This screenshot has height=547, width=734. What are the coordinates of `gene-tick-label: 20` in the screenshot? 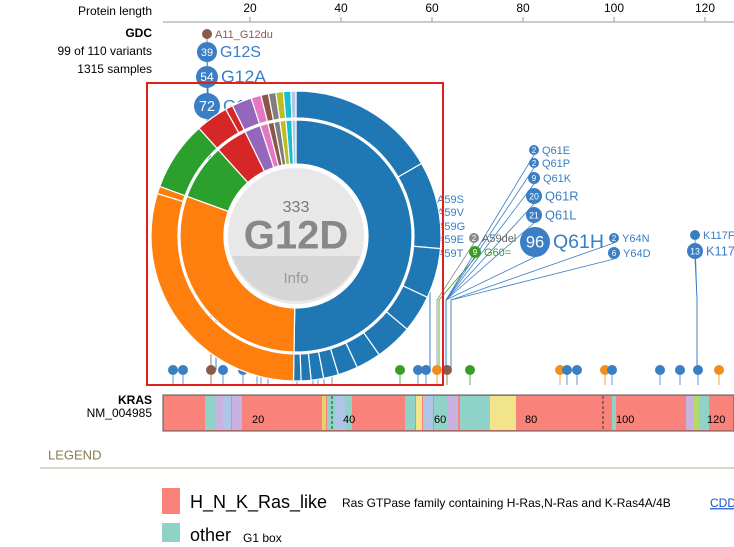 It's located at (258, 420).